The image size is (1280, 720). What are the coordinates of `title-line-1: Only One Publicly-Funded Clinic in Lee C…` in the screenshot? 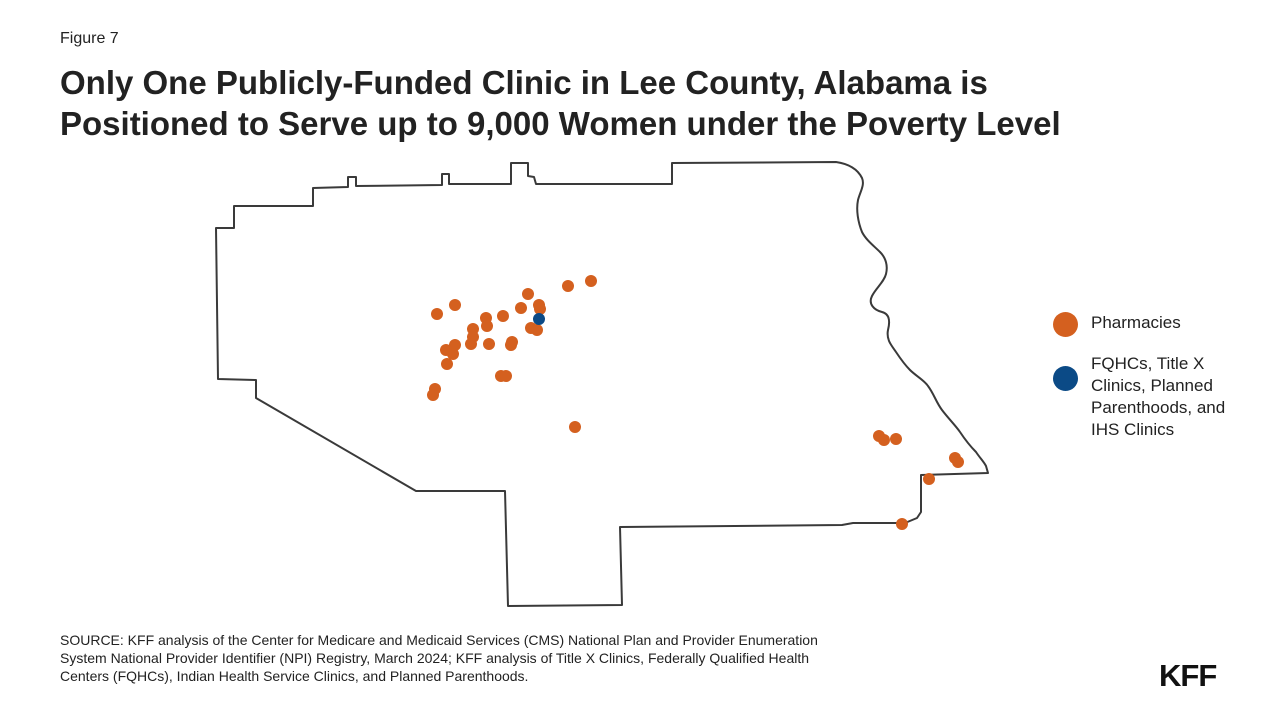 It's located at (524, 82).